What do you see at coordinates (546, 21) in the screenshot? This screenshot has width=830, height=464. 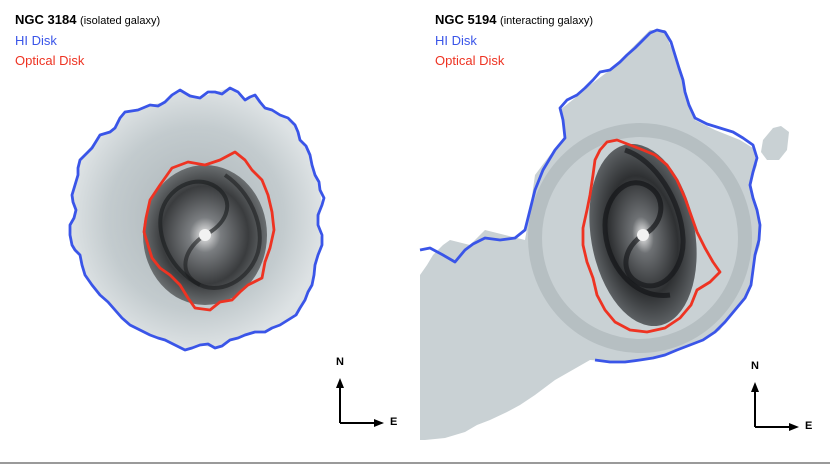 I see `galaxy-note: (interacting galaxy)` at bounding box center [546, 21].